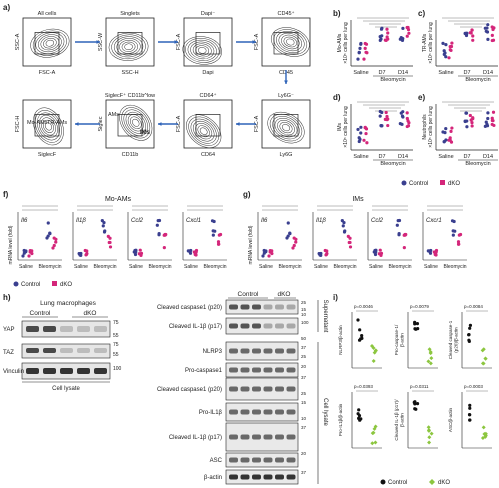 The width and height of the screenshot is (499, 488). Describe the element at coordinates (247, 194) in the screenshot. I see `panel-letter-g: g)` at that location.